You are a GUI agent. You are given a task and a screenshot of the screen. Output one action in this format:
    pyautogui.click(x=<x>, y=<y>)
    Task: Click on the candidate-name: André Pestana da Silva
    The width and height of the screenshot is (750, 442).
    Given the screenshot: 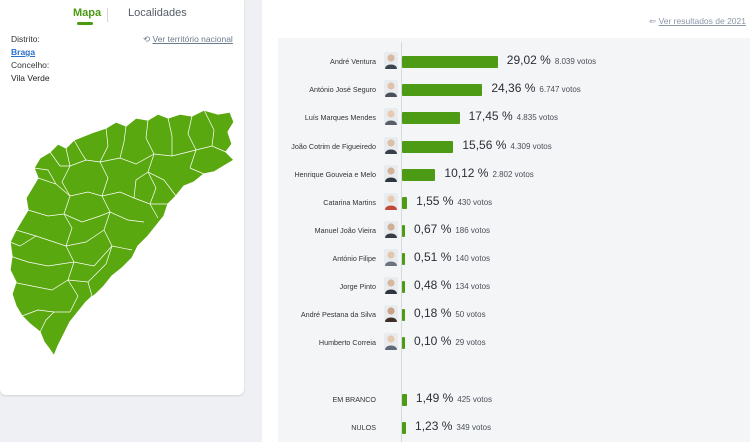 What is the action you would take?
    pyautogui.click(x=338, y=314)
    